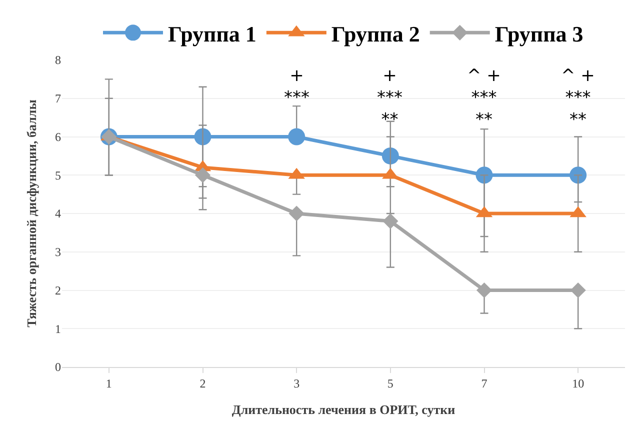 The image size is (637, 427). I want to click on y-tick-label: 5, so click(58, 175).